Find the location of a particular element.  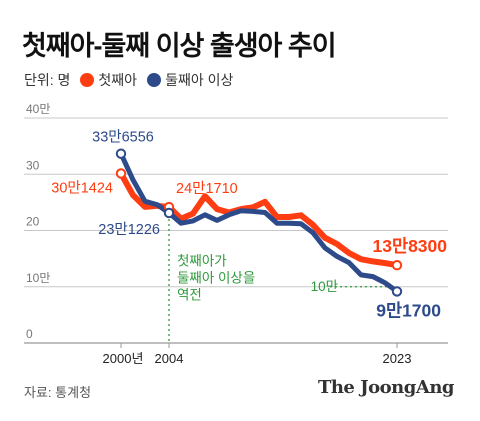

label-first-2004: 24만1710 is located at coordinates (207, 188).